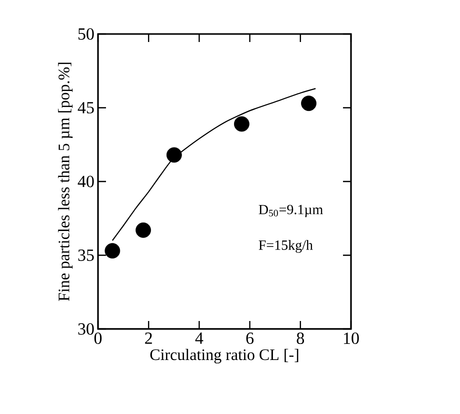  Describe the element at coordinates (224, 356) in the screenshot. I see `x-axis-title: Circulating ratio CL [-]` at that location.